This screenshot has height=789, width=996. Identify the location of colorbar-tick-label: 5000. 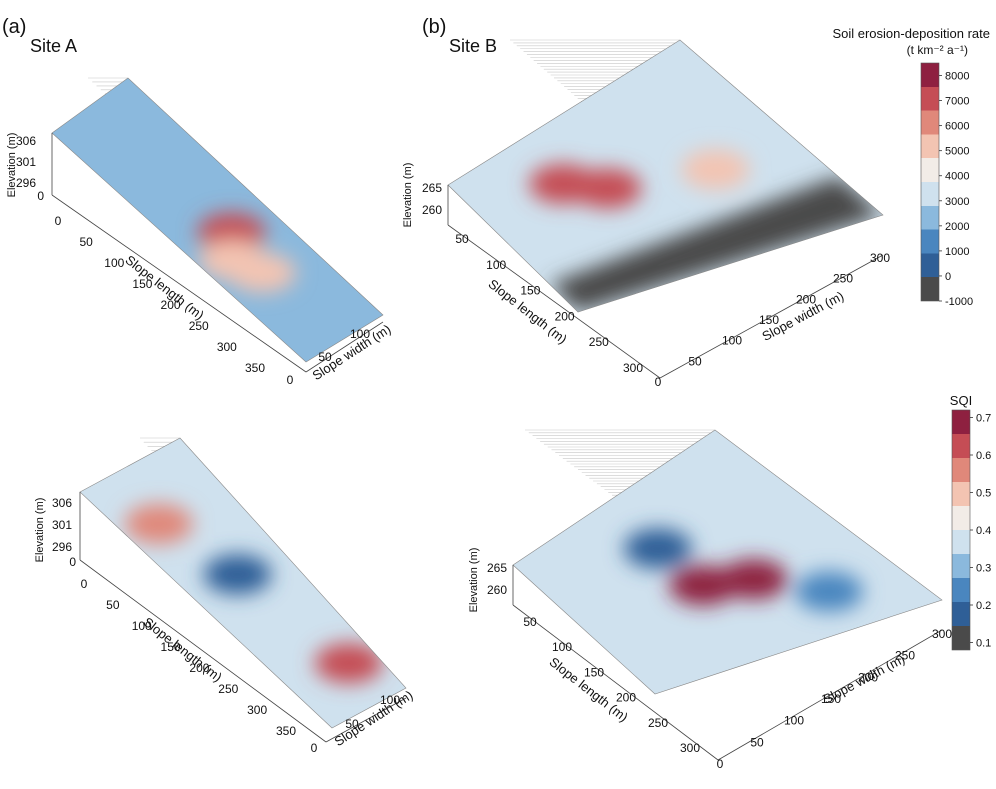
(957, 152).